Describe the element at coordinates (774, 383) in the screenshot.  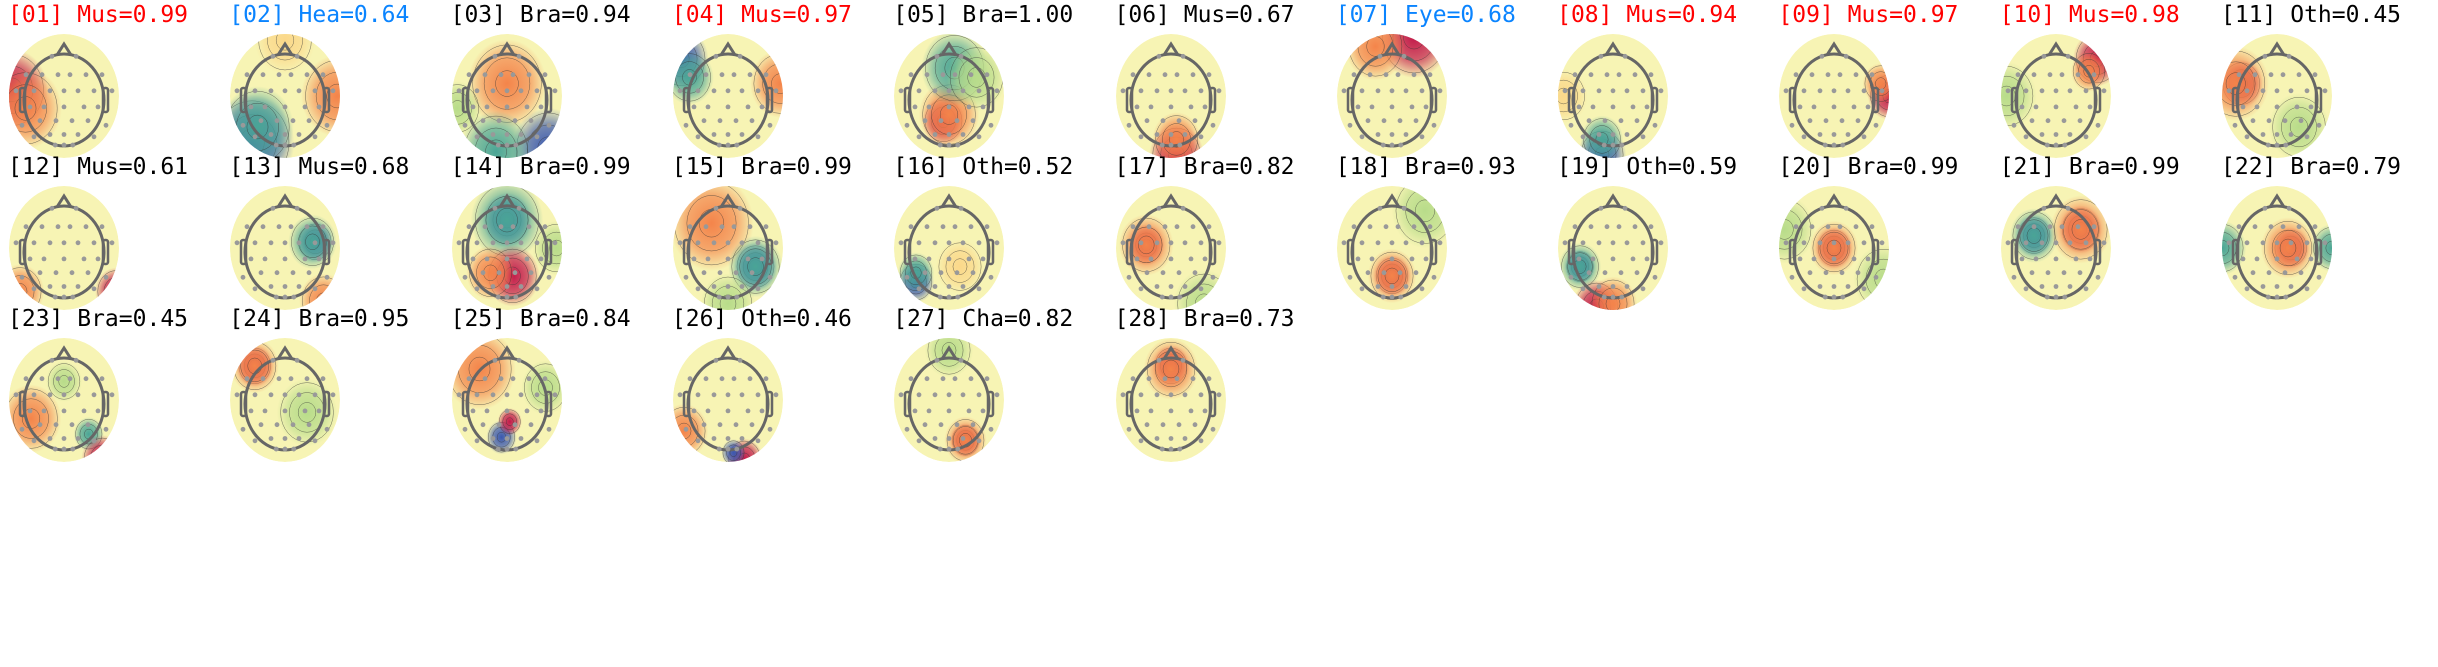
I see `component-topomap: [26] Oth=0.46` at that location.